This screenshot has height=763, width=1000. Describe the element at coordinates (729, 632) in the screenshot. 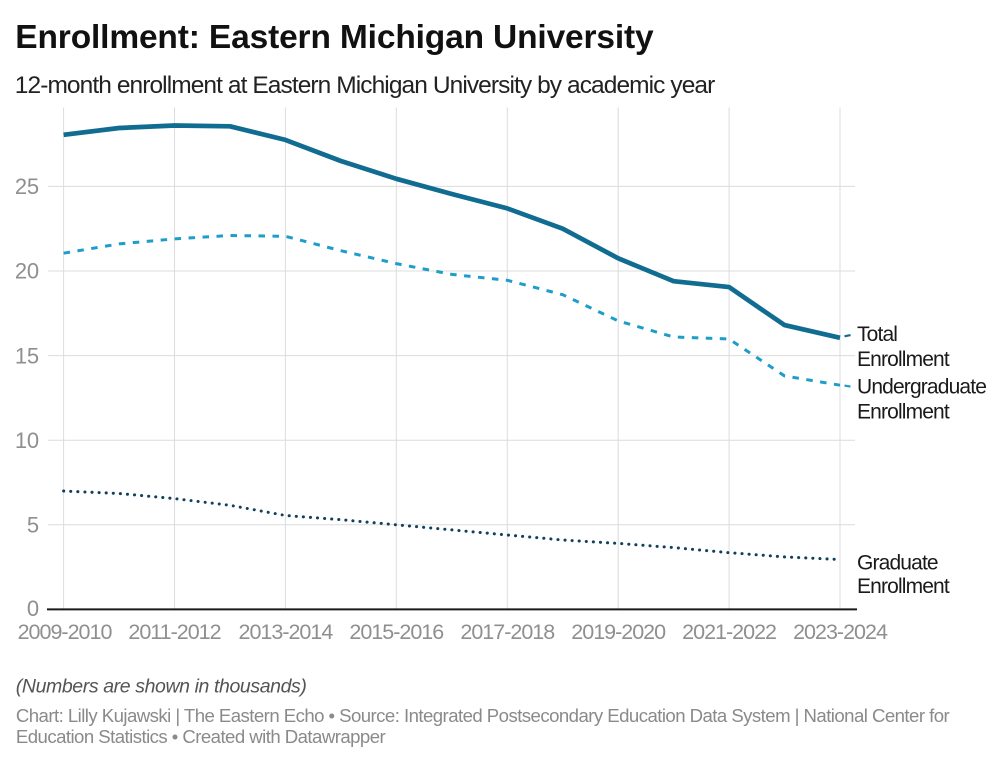

I see `svg-text: 2021-2022` at that location.